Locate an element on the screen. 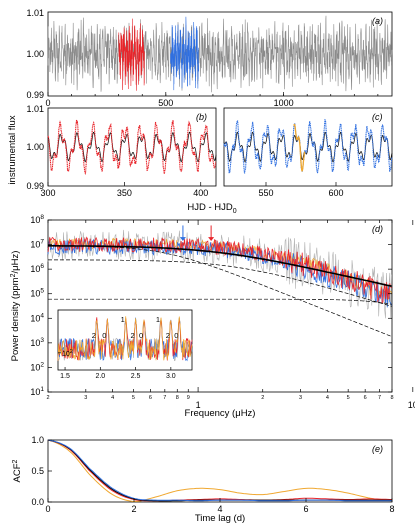 The width and height of the screenshot is (415, 525). ylabel-flux: instrumental flux is located at coordinates (12, 149).